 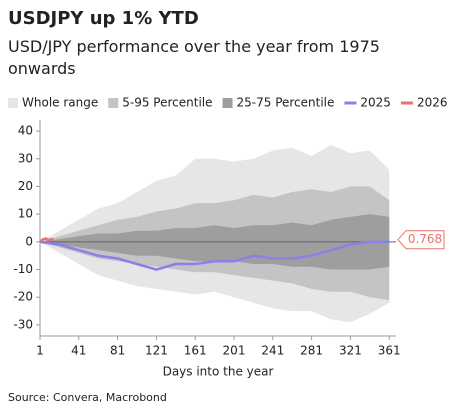 What do you see at coordinates (350, 351) in the screenshot?
I see `x-tick-label: 321` at bounding box center [350, 351].